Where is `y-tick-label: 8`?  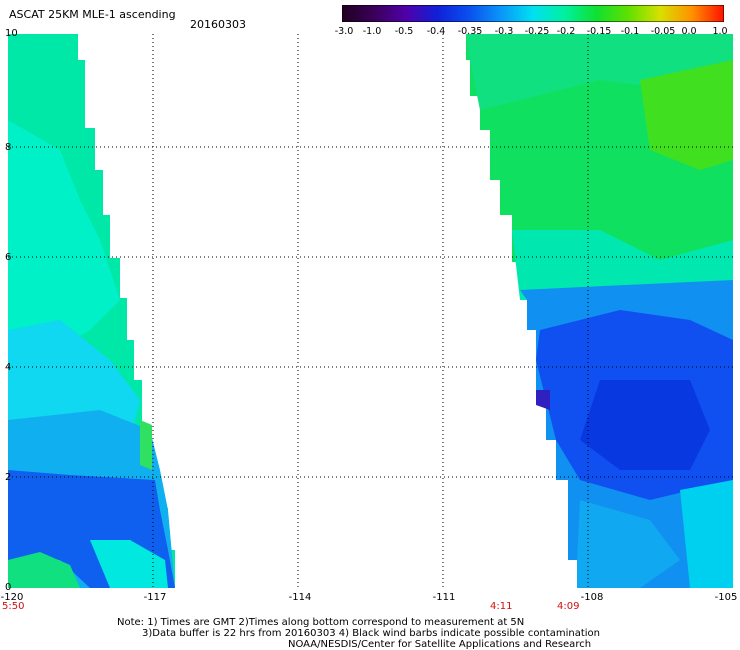
y-tick-label: 8 is located at coordinates (8, 147).